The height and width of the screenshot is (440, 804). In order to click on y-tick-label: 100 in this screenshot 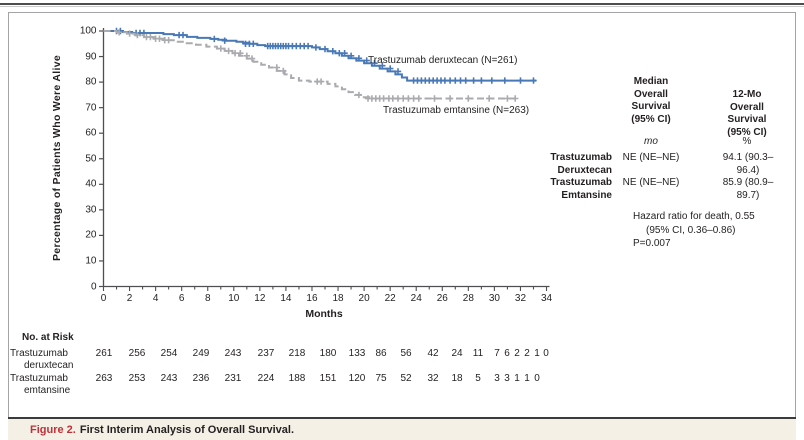, I will do `click(88, 31)`.